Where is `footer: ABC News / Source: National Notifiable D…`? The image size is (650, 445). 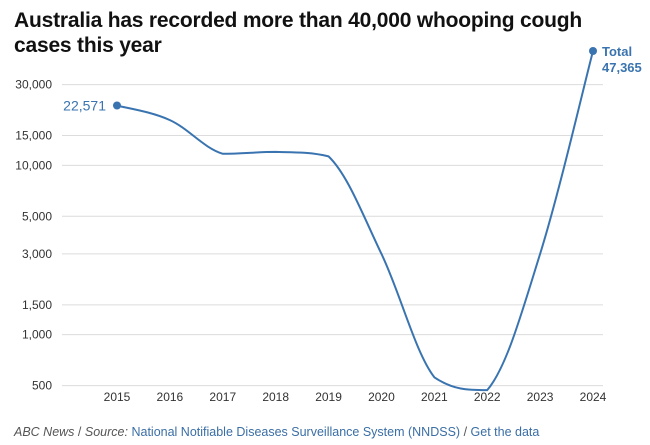
footer: ABC News / Source: National Notifiable D… is located at coordinates (276, 432).